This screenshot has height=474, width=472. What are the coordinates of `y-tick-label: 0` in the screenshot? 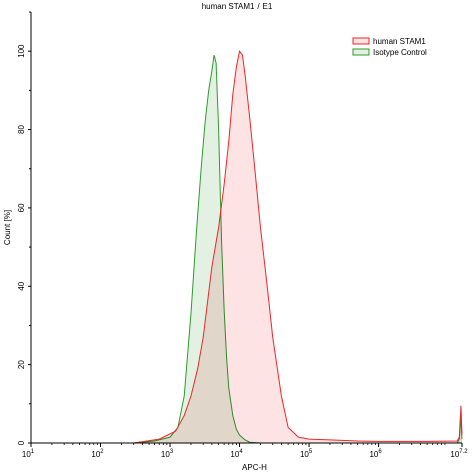 It's located at (21, 442).